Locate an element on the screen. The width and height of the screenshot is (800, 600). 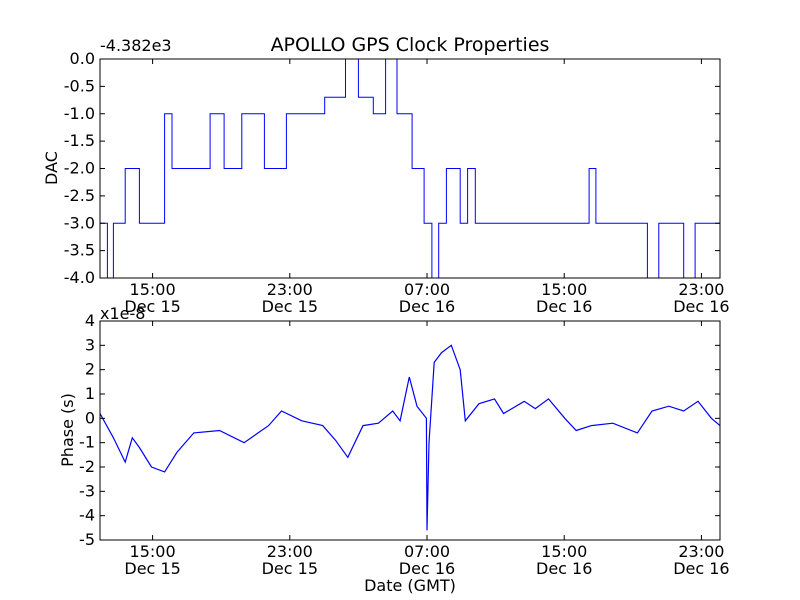
phase-y-tick-label: 0 is located at coordinates (90, 417).